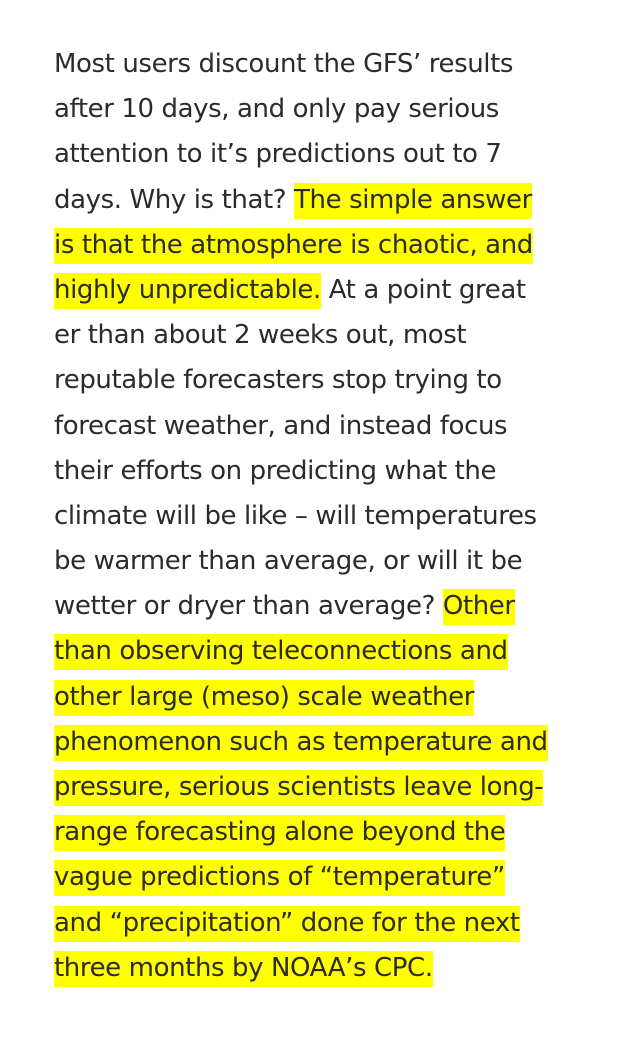 This screenshot has height=1037, width=640. Describe the element at coordinates (275, 470) in the screenshot. I see `body-text: their efforts on predicting what the` at that location.